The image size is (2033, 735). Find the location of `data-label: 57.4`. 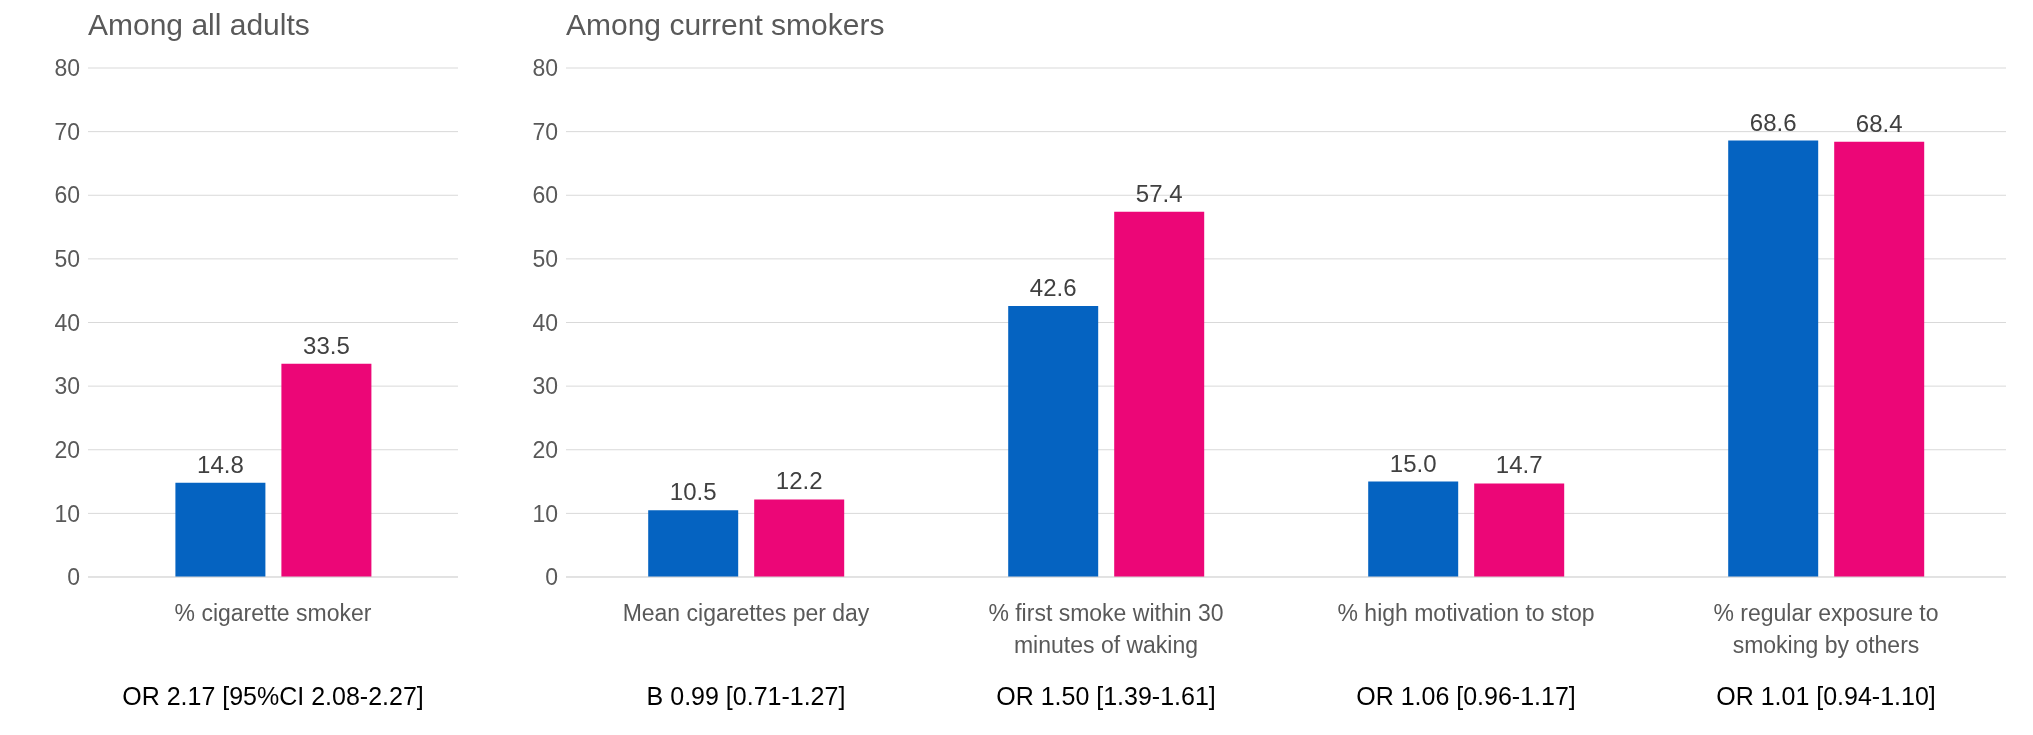

data-label: 57.4 is located at coordinates (1159, 193).